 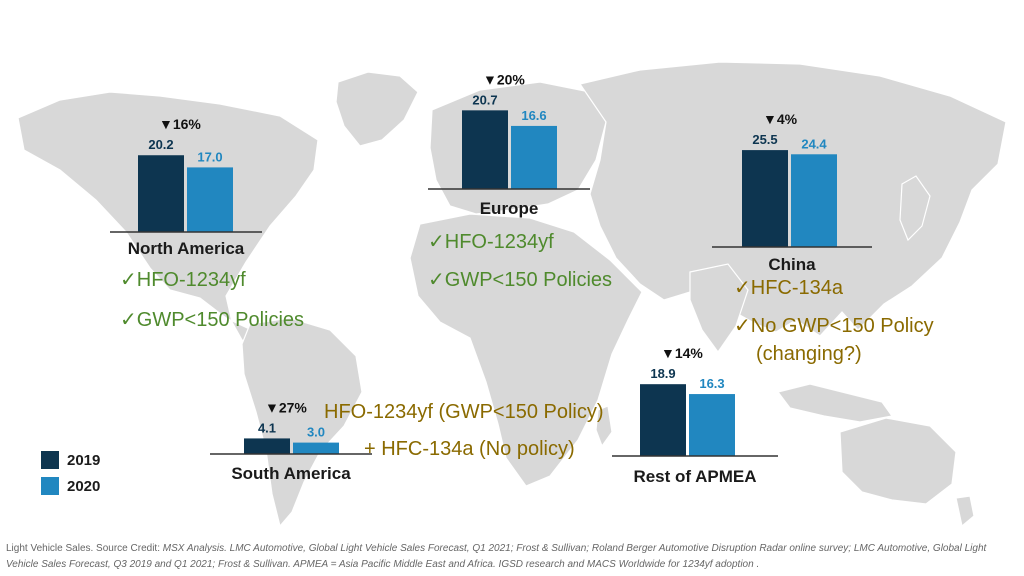 What do you see at coordinates (161, 193) in the screenshot?
I see `bar-north-america-2019` at bounding box center [161, 193].